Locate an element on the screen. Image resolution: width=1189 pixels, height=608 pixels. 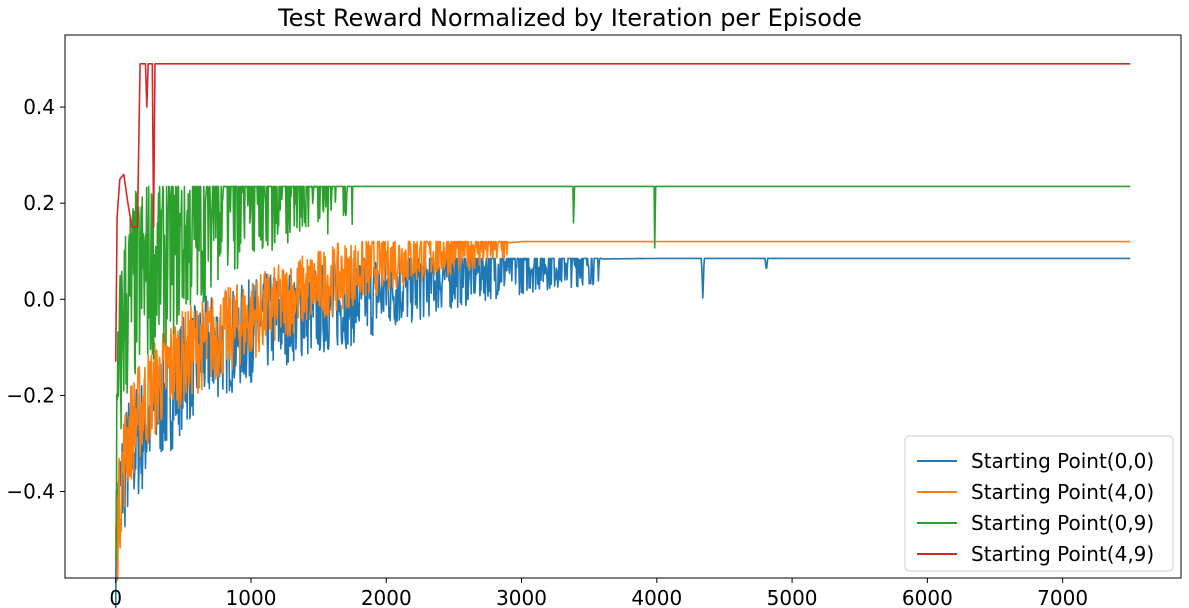
x-tick-label: 4000 is located at coordinates (656, 597).